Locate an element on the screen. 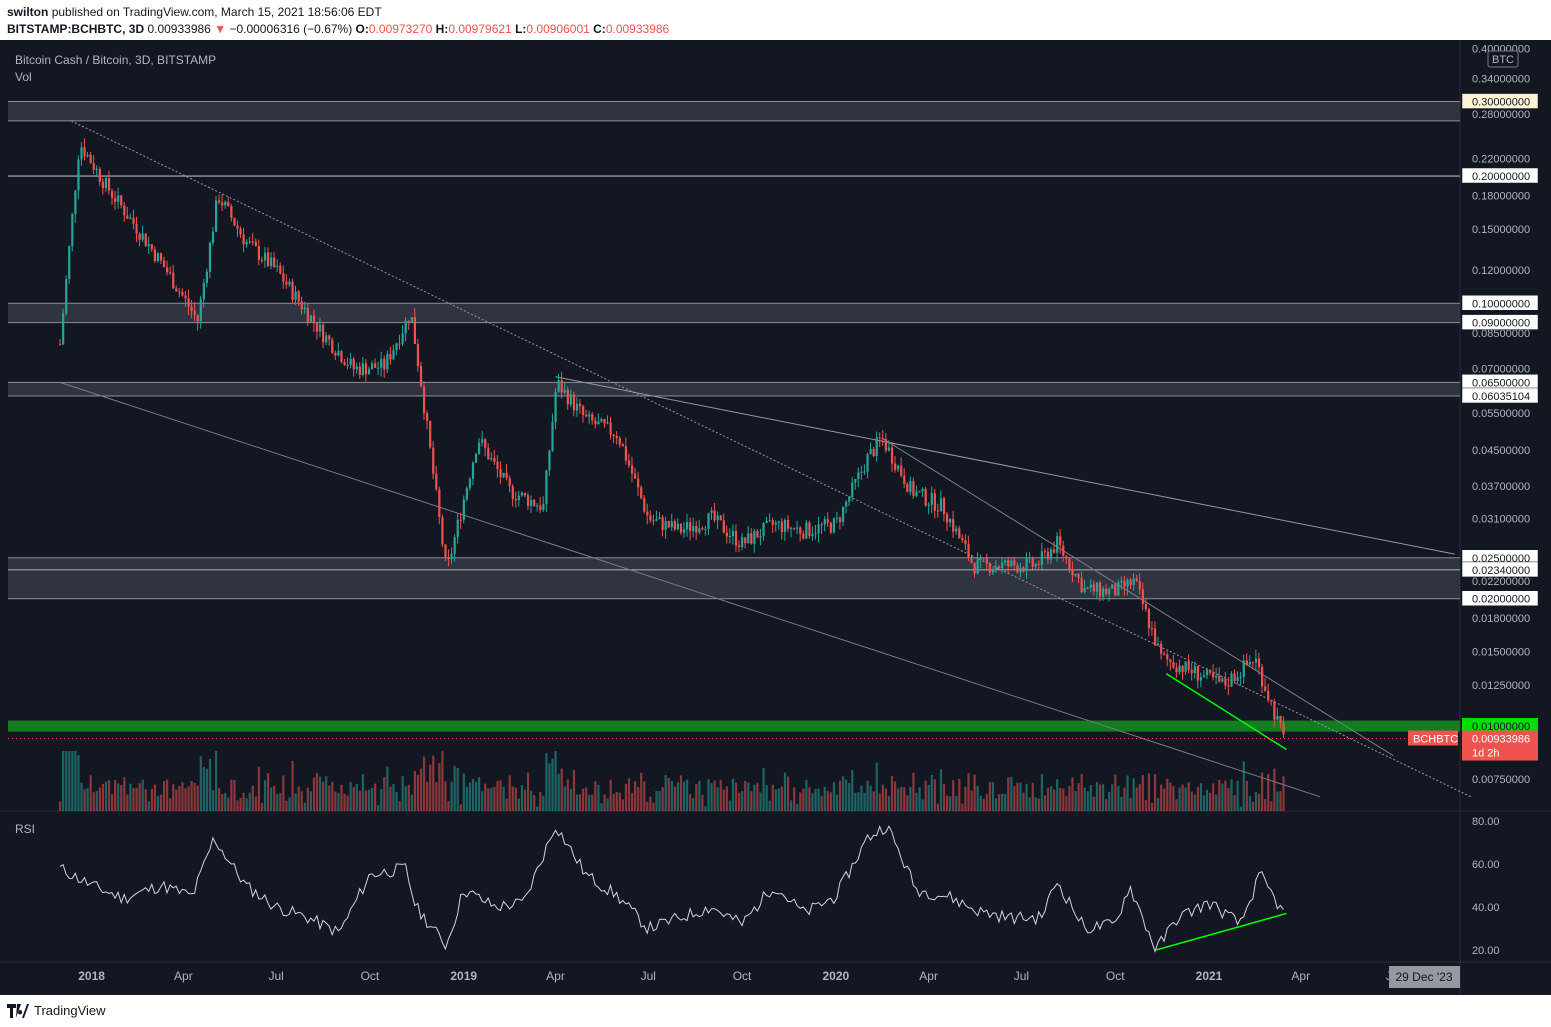 The image size is (1551, 1027). time-tick-label: 2020 is located at coordinates (836, 976).